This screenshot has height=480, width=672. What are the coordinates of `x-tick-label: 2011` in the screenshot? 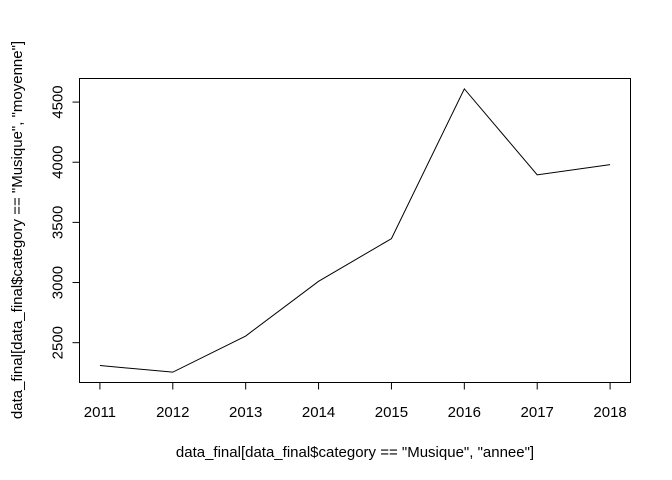 It's located at (100, 412).